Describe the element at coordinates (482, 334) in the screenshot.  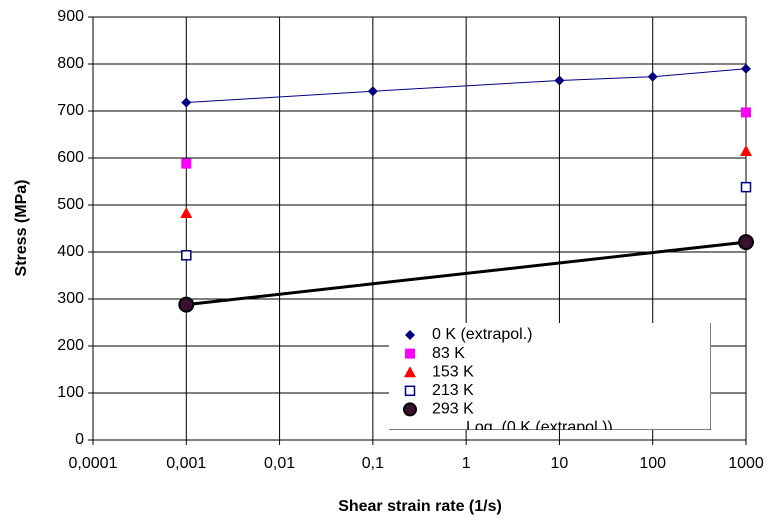
I see `legend-label: 0 K (extrapol.)` at that location.